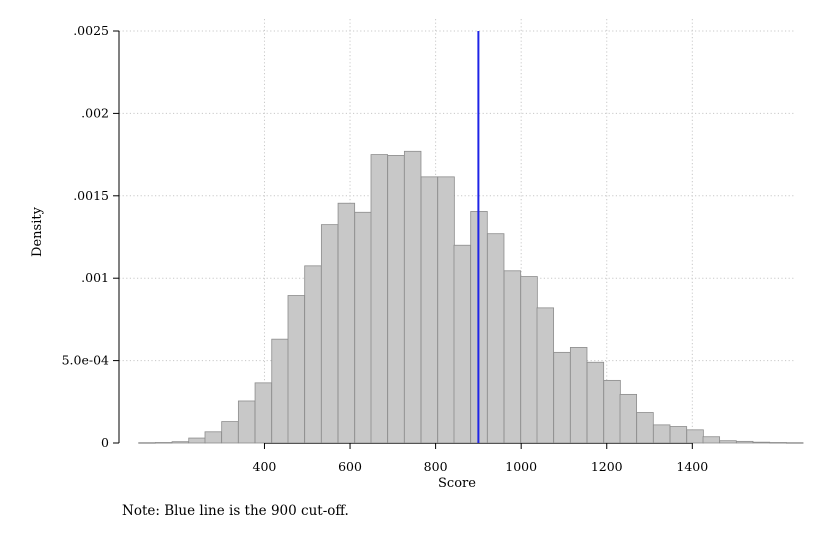 The image size is (816, 544). Describe the element at coordinates (436, 466) in the screenshot. I see `x-tick-label: 800` at that location.